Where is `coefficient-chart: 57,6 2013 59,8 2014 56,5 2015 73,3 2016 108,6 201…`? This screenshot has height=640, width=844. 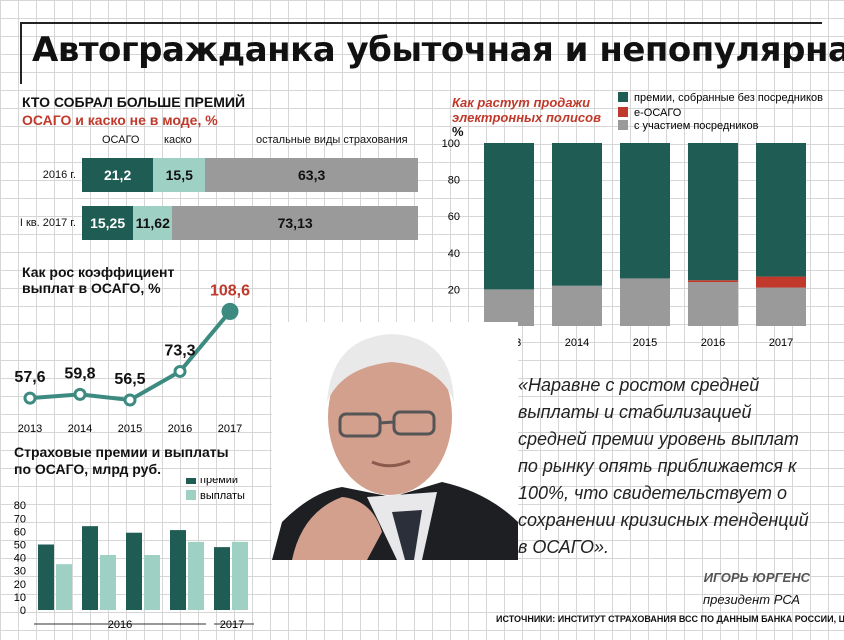 coefficient-chart: 57,6 2013 59,8 2014 56,5 2015 73,3 2016 108,6 201… is located at coordinates (132, 358).